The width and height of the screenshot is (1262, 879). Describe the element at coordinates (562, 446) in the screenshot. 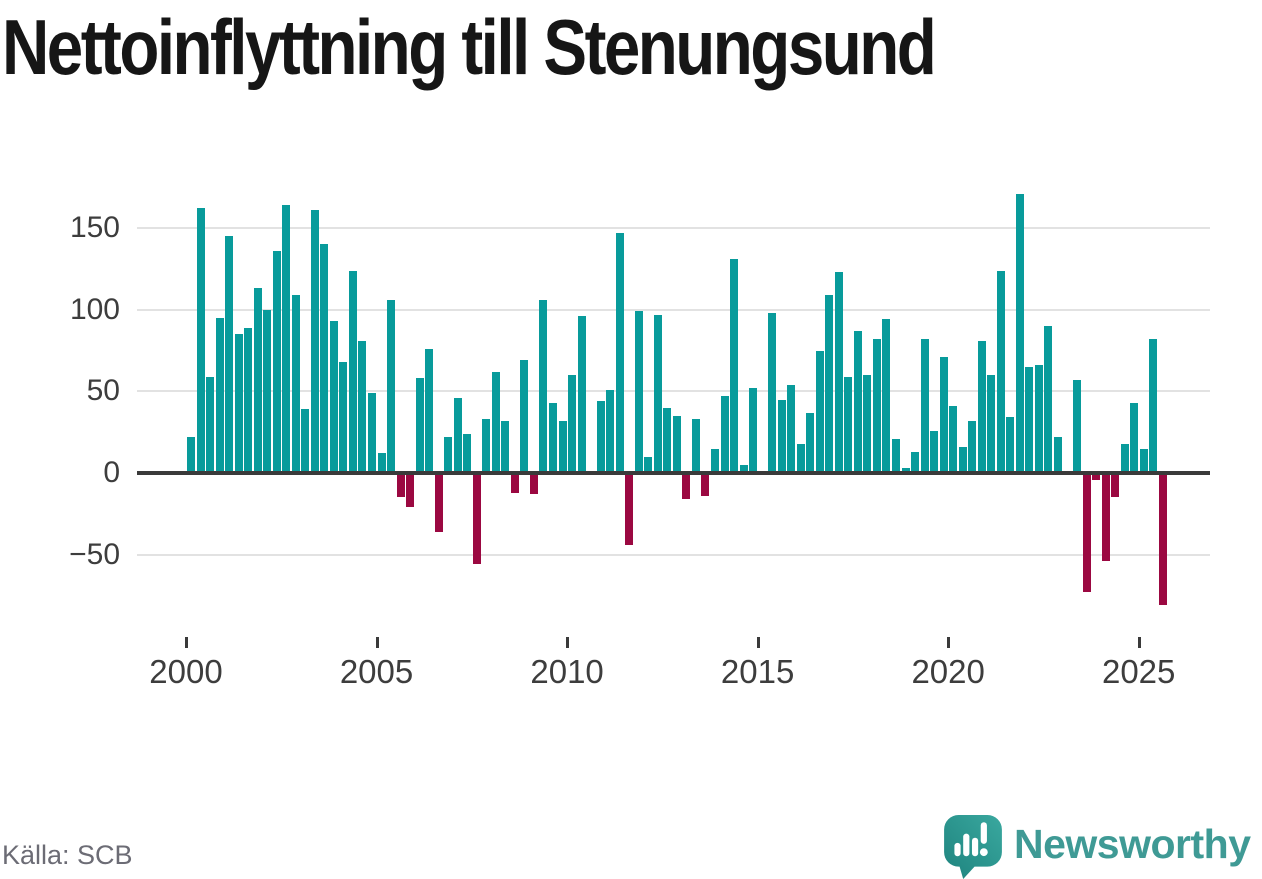

I see `bar-2009q4` at that location.